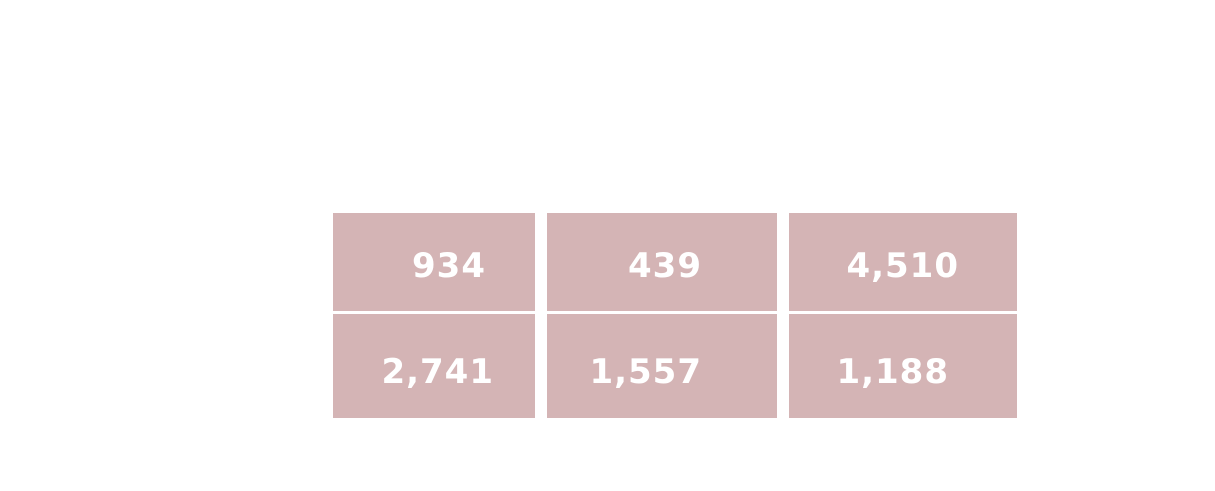 This screenshot has height=491, width=1215. What do you see at coordinates (902, 266) in the screenshot?
I see `table-cell-value: 4,510` at bounding box center [902, 266].